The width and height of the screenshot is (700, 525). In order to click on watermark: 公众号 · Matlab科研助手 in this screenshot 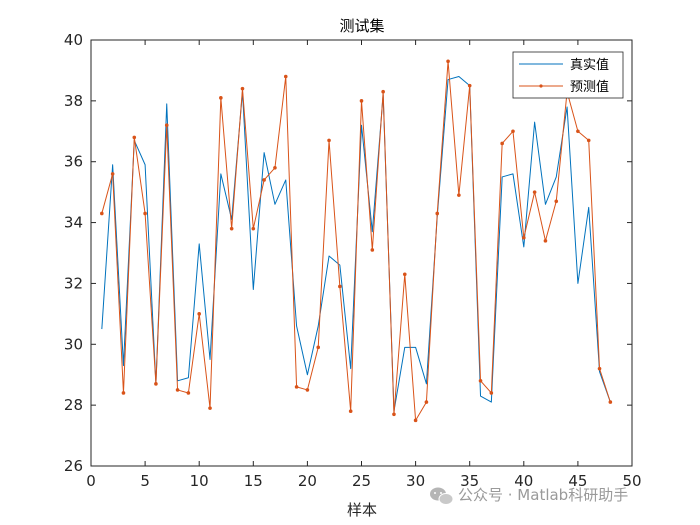, I will do `click(529, 495)`.